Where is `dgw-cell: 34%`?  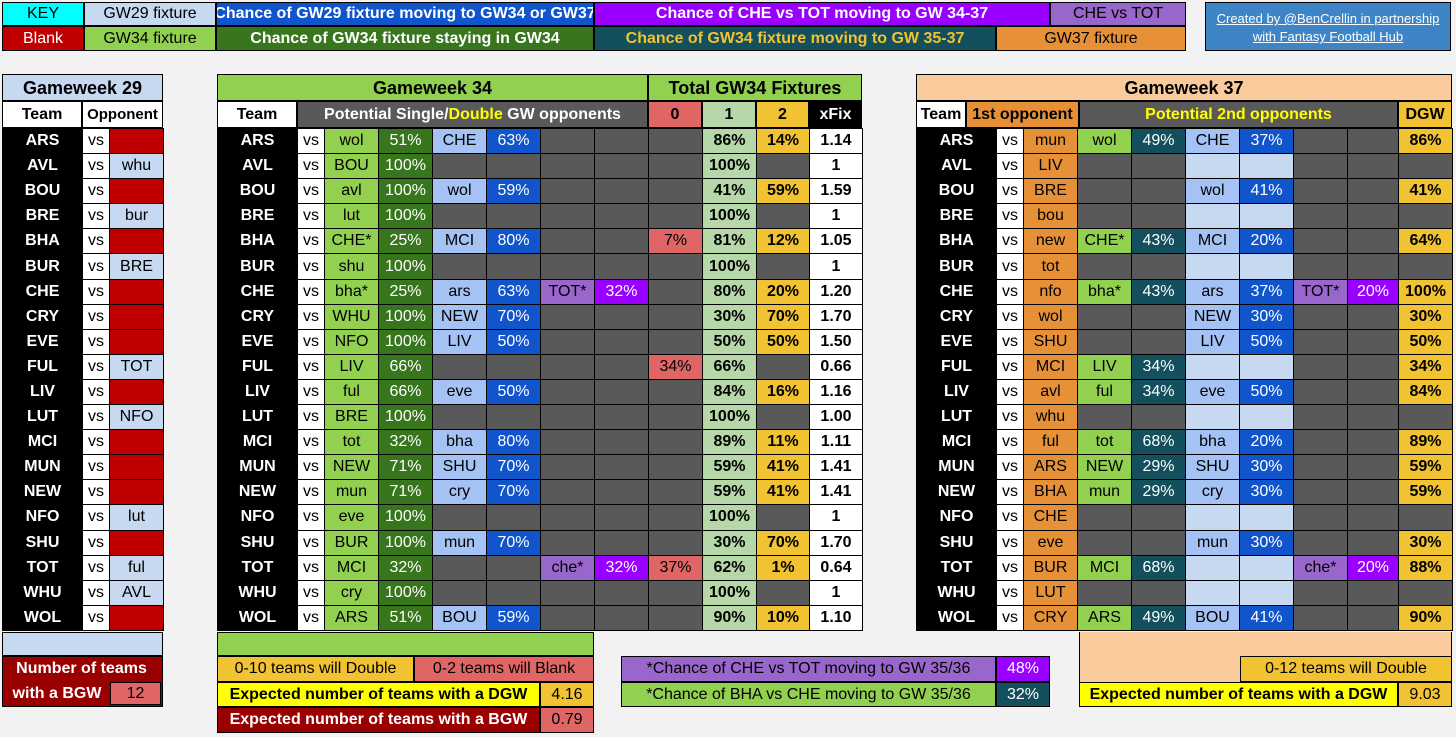 dgw-cell: 34% is located at coordinates (1425, 366).